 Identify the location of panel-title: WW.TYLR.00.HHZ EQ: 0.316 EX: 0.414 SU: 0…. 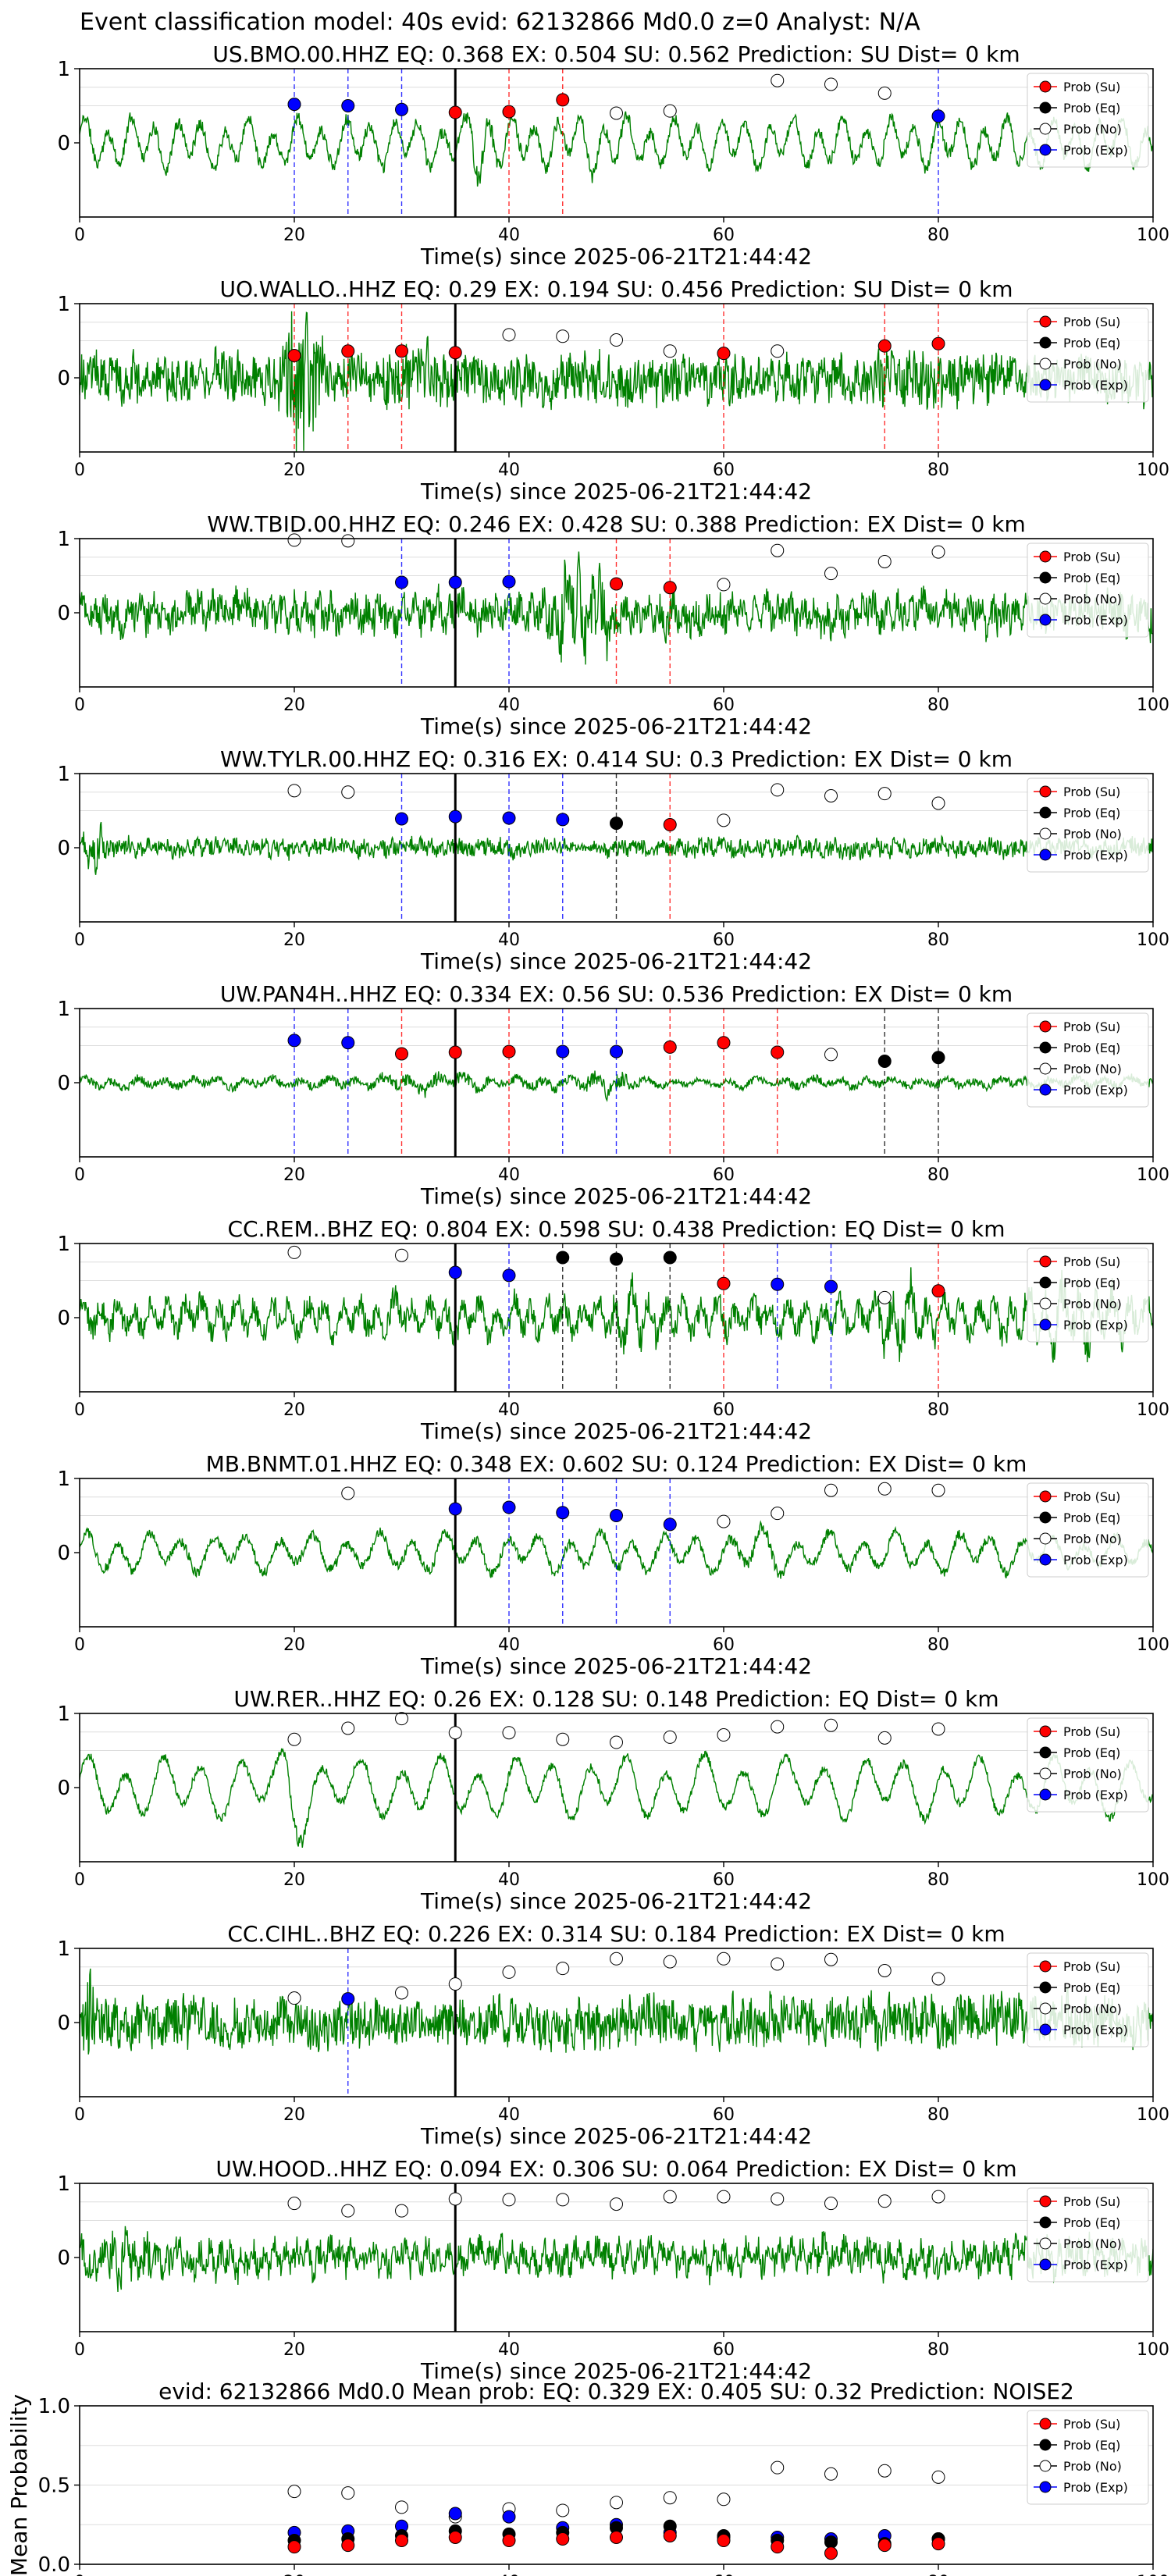
(616, 759).